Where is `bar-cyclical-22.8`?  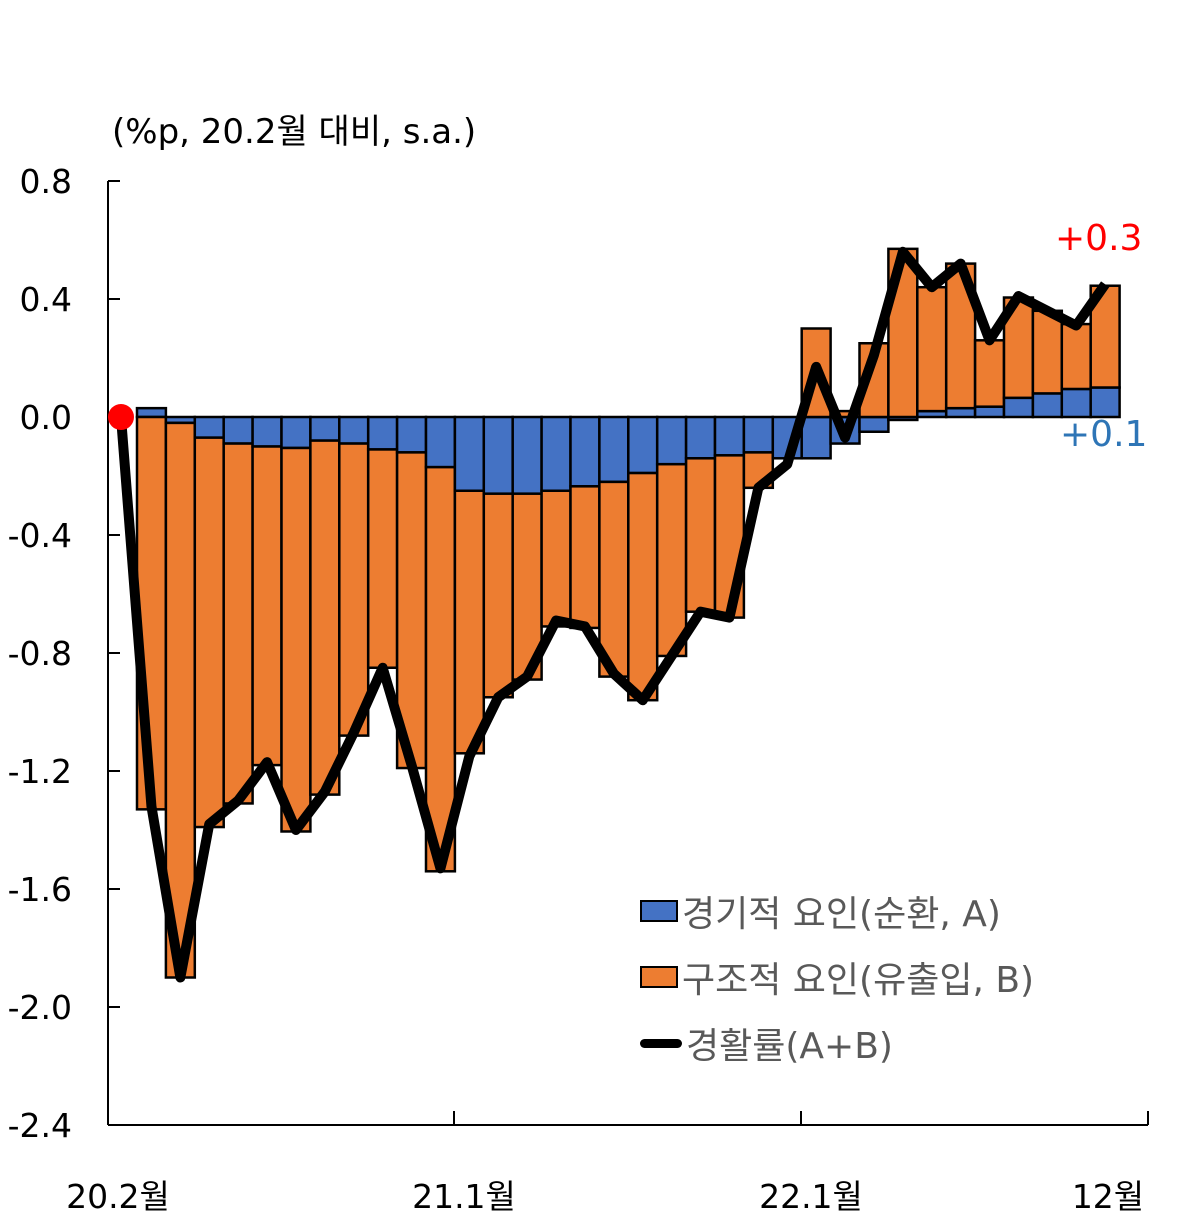
bar-cyclical-22.8 is located at coordinates (989, 412).